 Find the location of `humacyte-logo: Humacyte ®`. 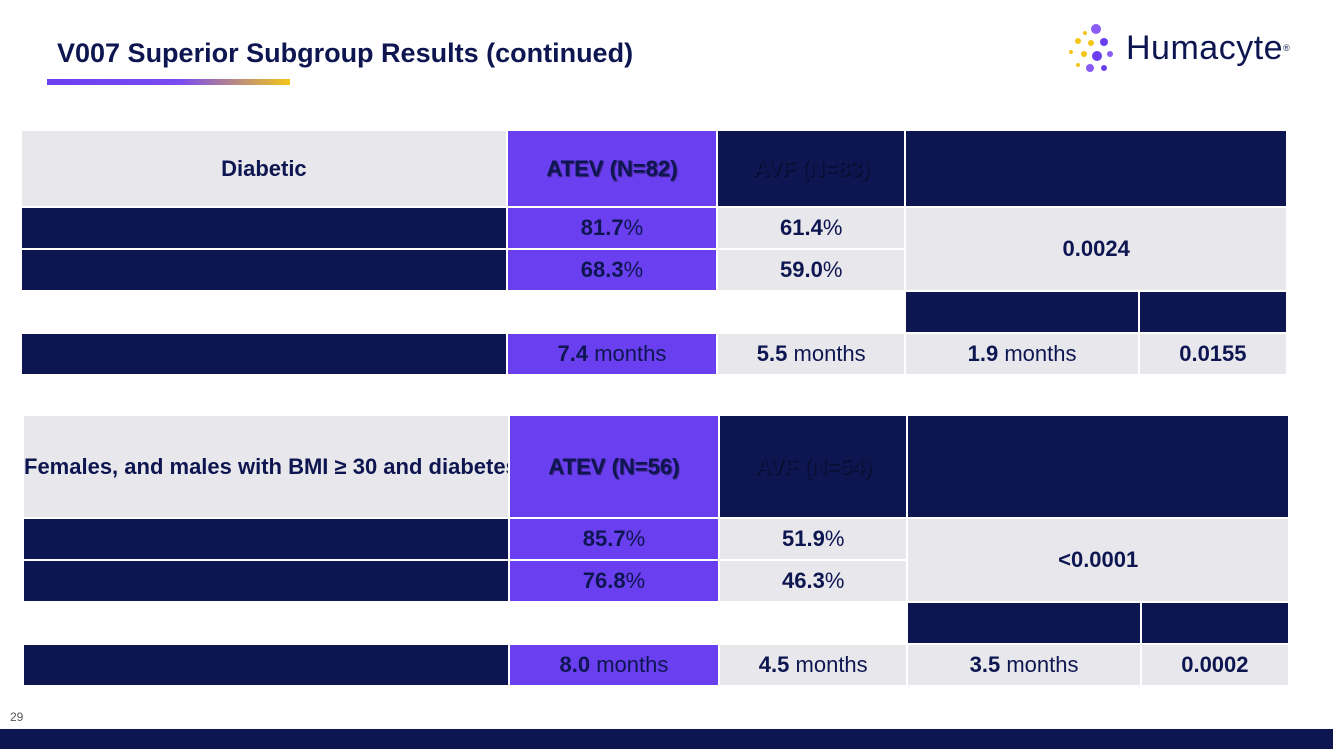

humacyte-logo: Humacyte ® is located at coordinates (1178, 48).